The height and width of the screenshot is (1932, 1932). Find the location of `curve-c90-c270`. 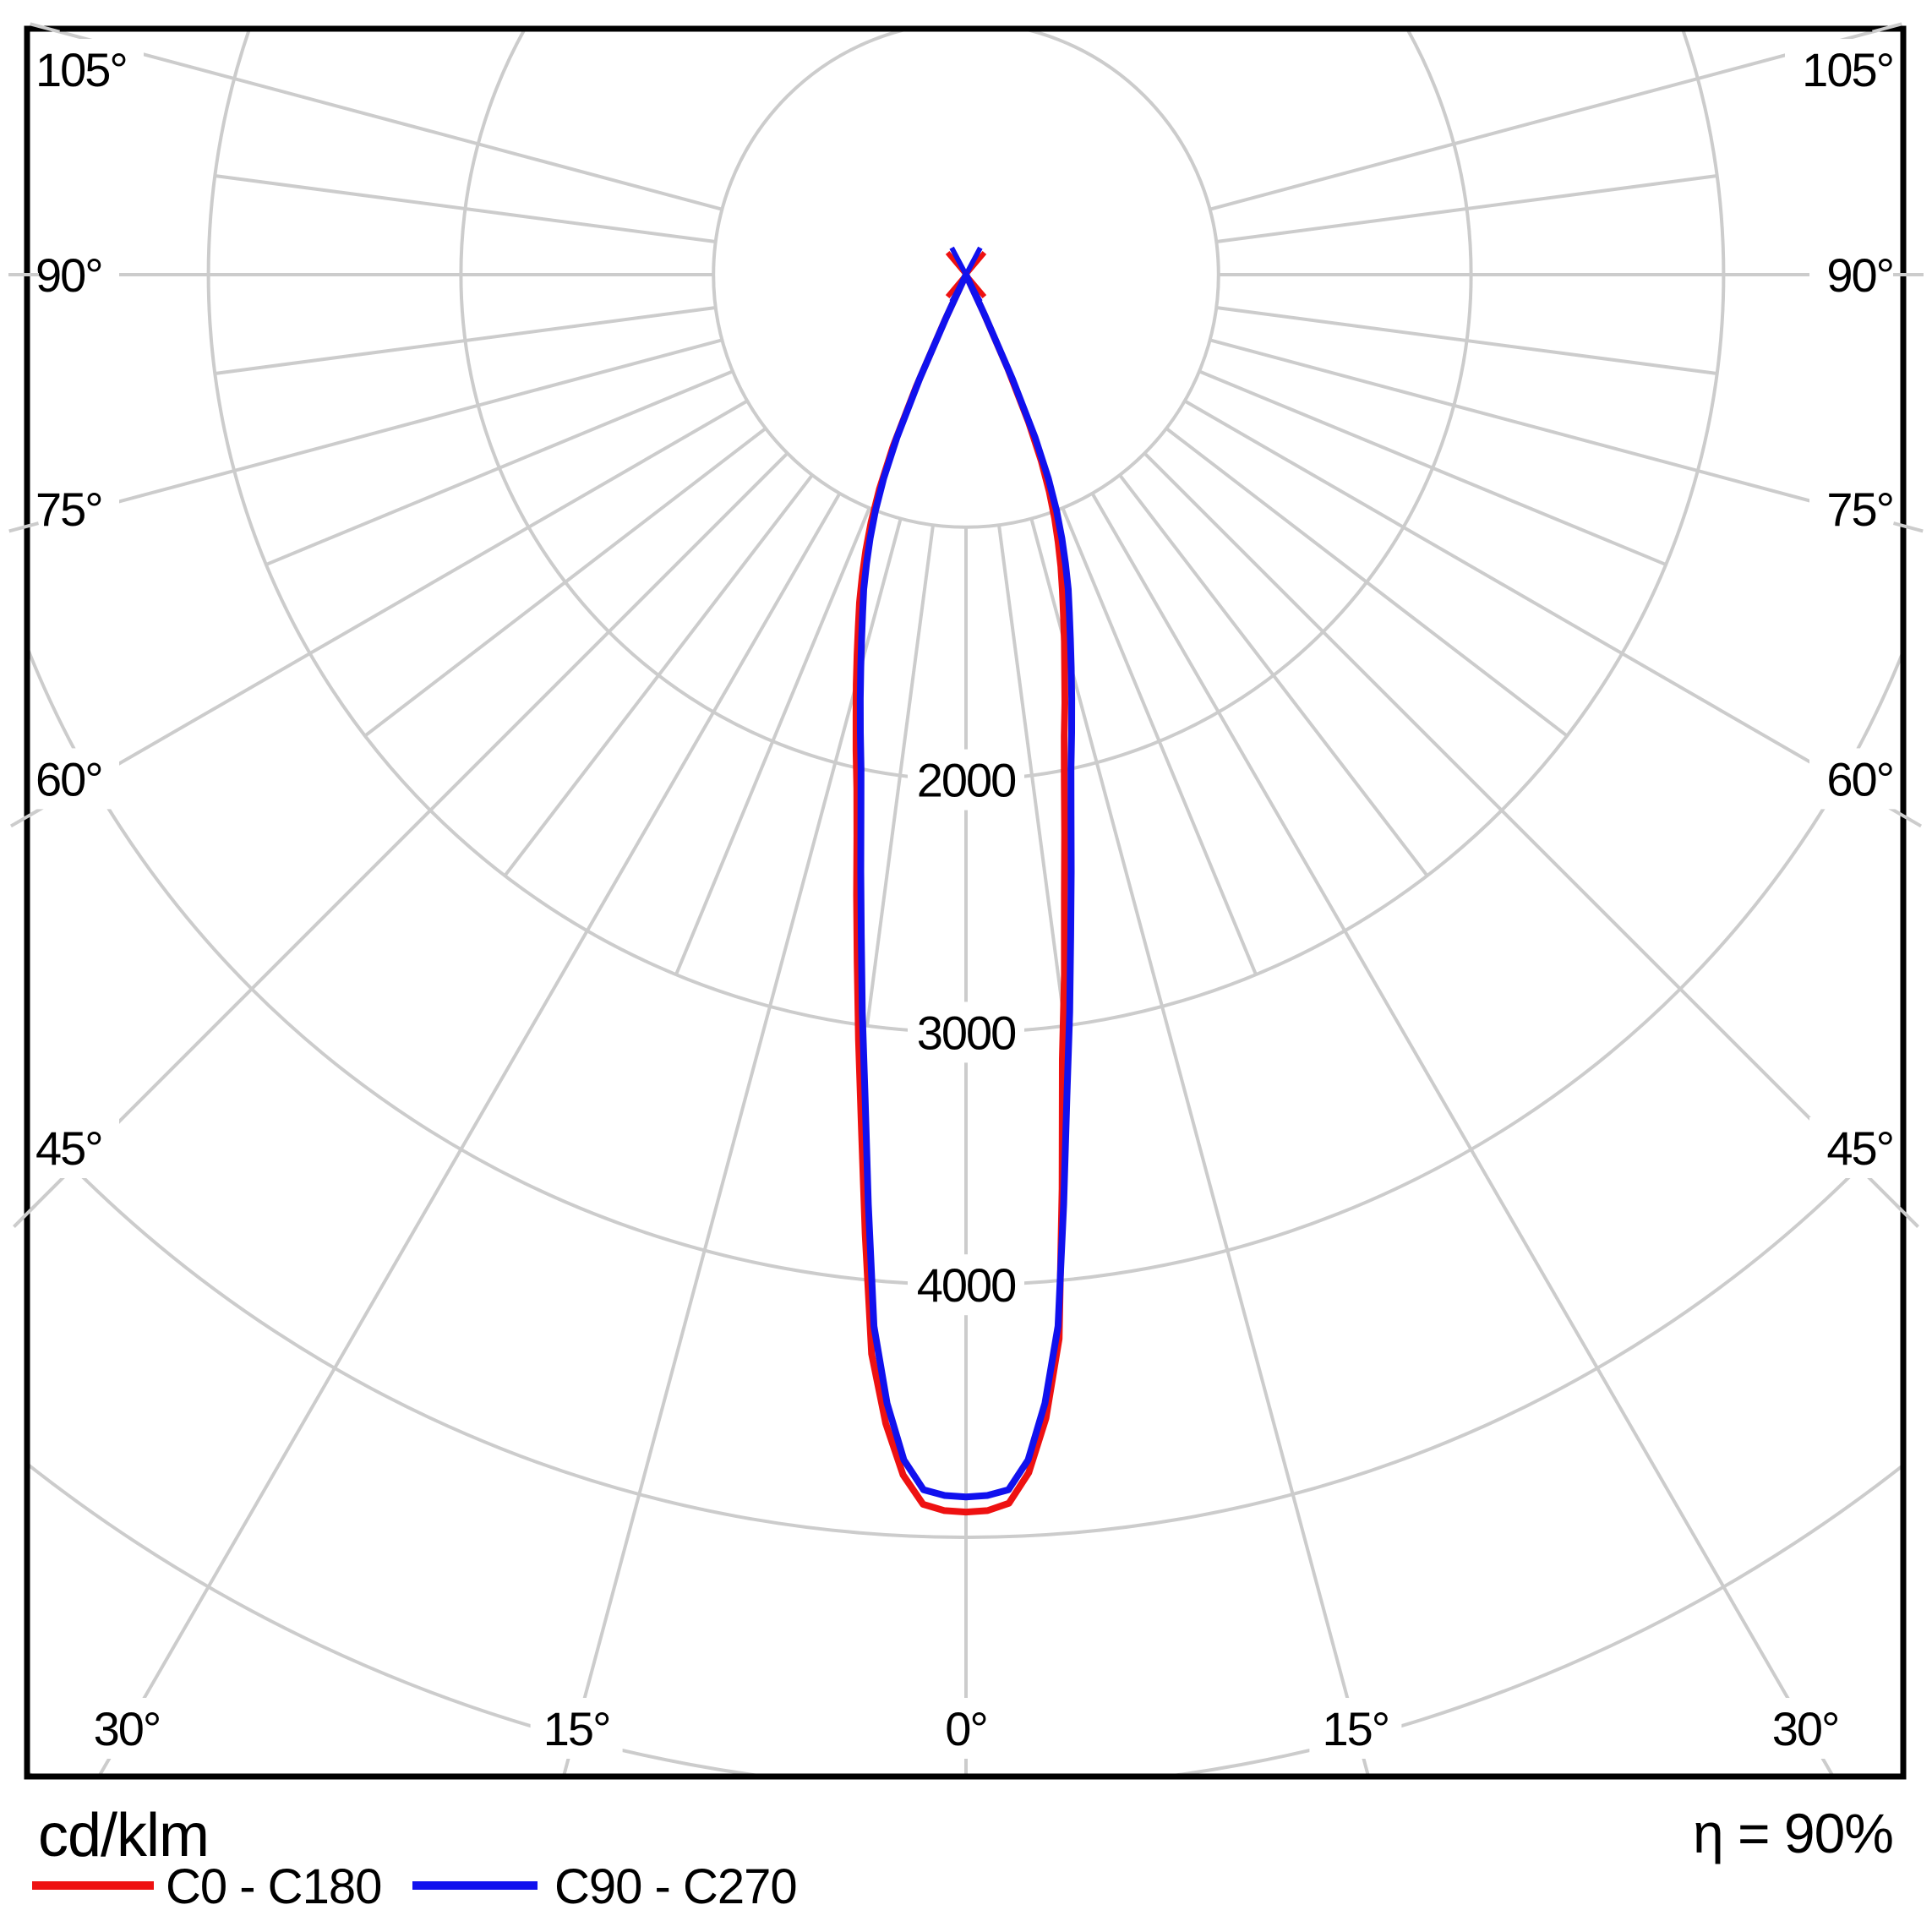

curve-c90-c270 is located at coordinates (966, 886).